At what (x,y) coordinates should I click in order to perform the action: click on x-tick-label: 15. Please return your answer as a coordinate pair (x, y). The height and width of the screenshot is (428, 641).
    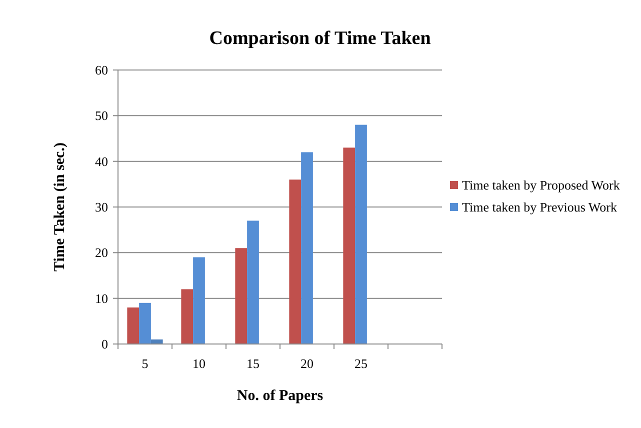
    Looking at the image, I should click on (253, 363).